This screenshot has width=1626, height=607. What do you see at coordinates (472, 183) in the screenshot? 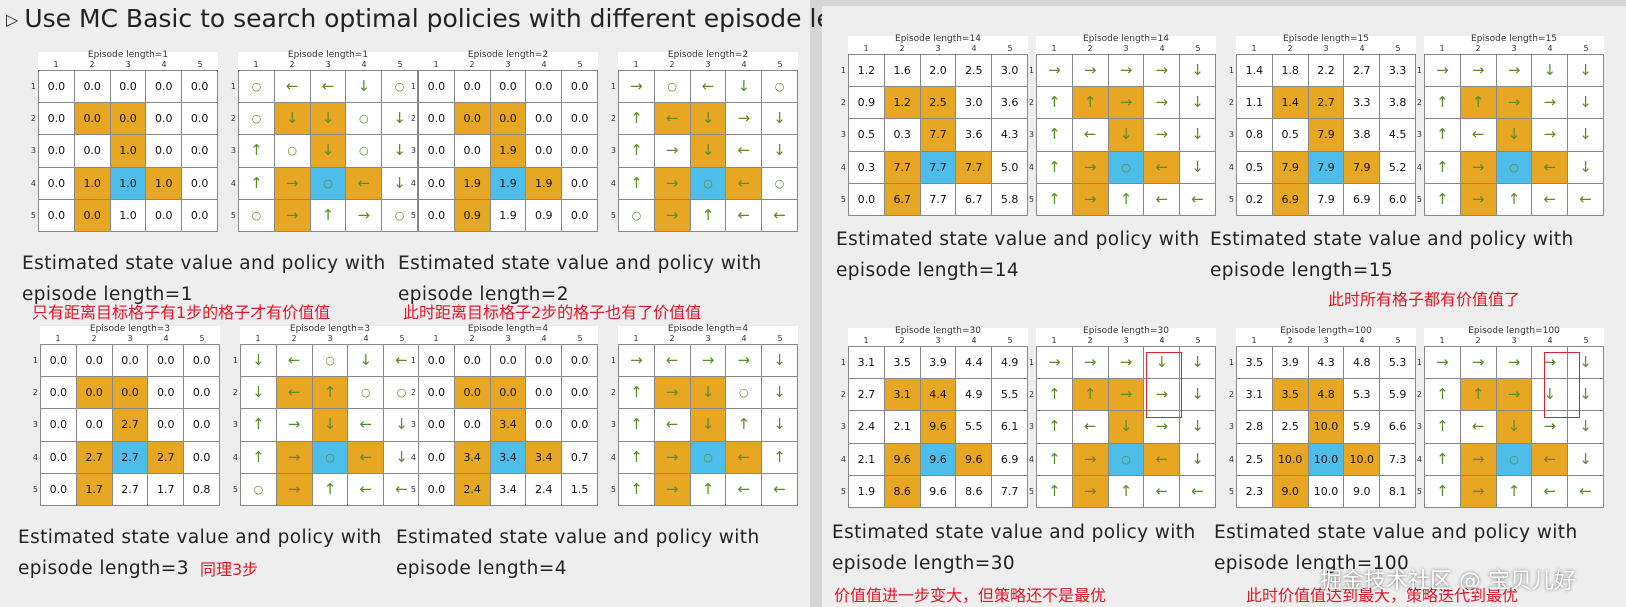
I see `state-value: 1.9` at bounding box center [472, 183].